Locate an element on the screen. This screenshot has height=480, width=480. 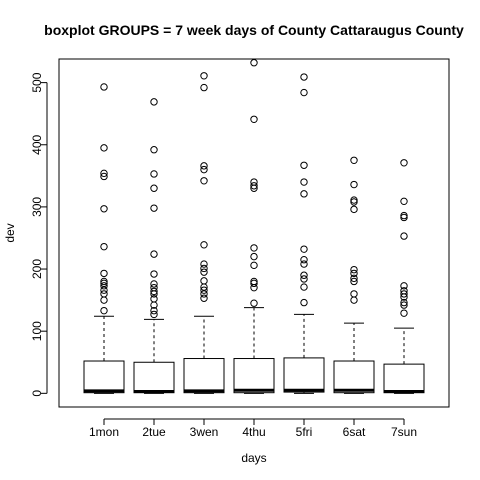
box-group-4thu is located at coordinates (254, 226).